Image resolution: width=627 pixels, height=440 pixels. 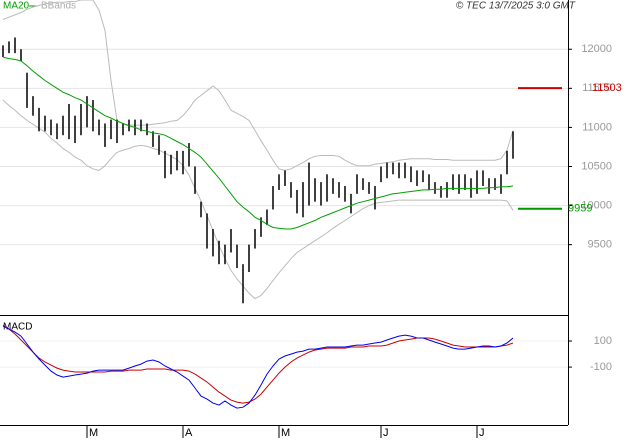 What do you see at coordinates (607, 88) in the screenshot?
I see `level-label: 11503` at bounding box center [607, 88].